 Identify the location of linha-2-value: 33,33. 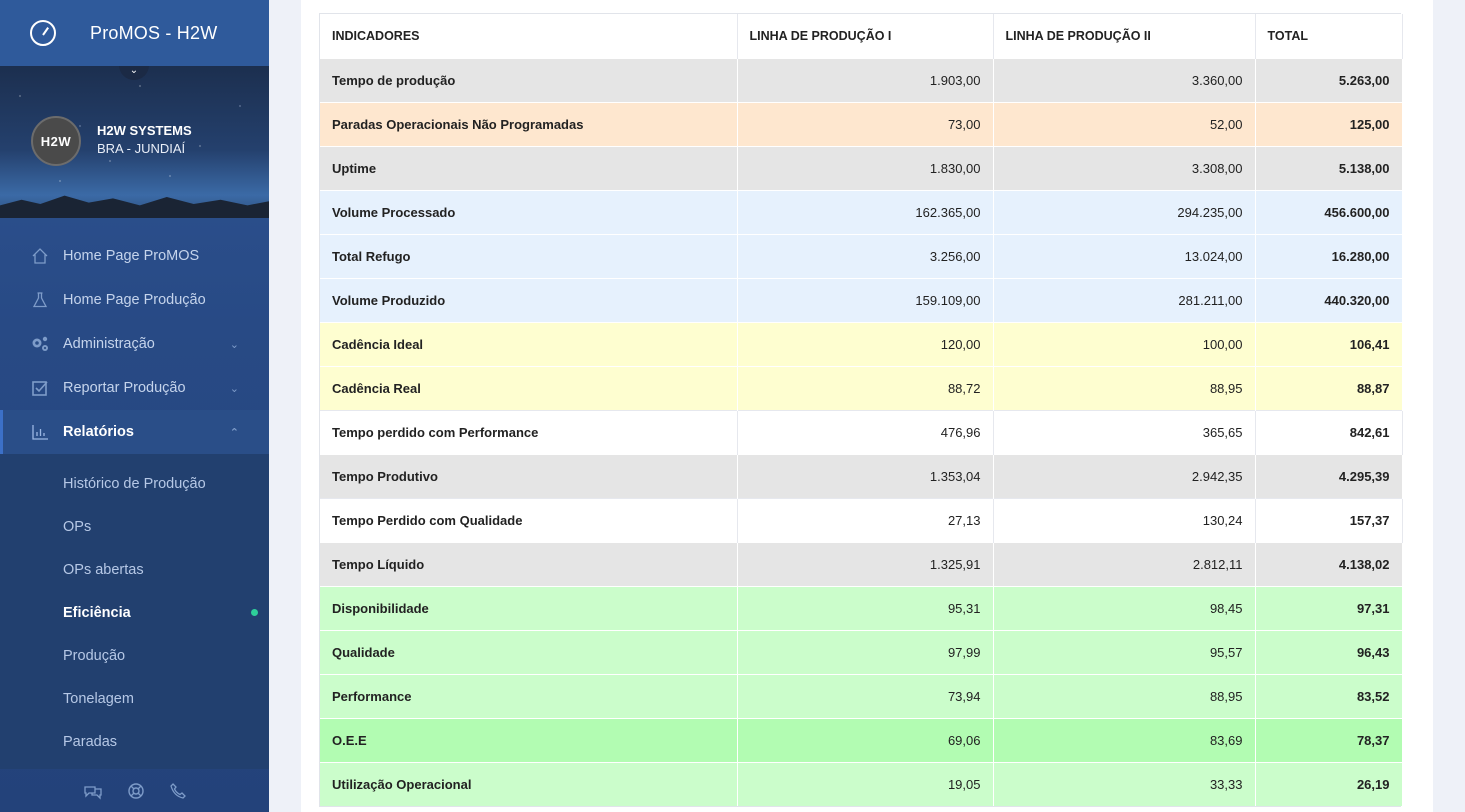
(1124, 783).